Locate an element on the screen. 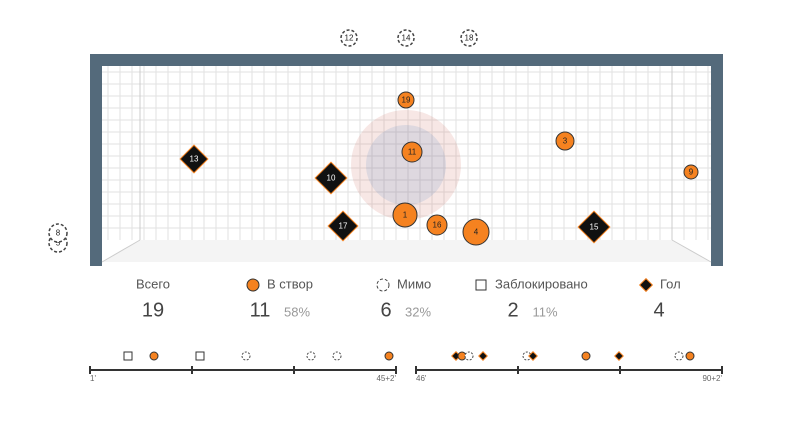 Image resolution: width=805 pixels, height=422 pixels. shot-number: 3 is located at coordinates (565, 141).